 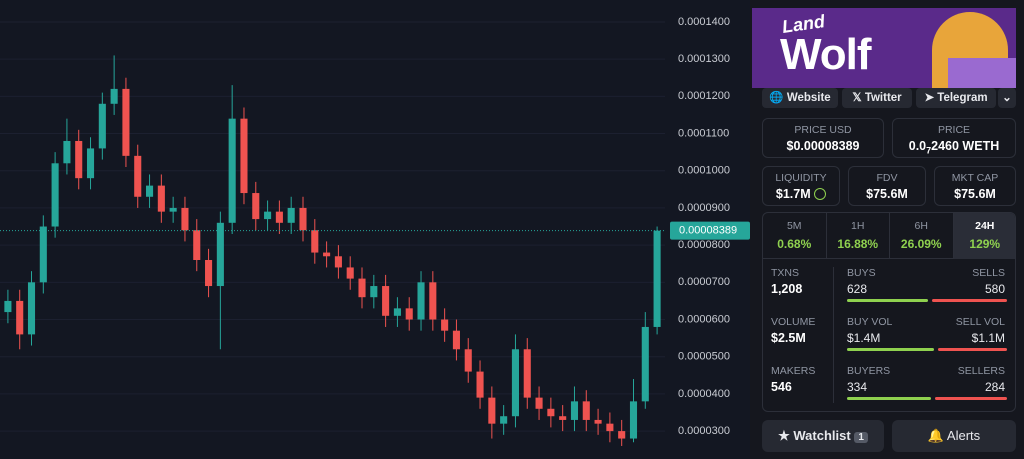 I want to click on timeframe-label: 5M, so click(x=794, y=226).